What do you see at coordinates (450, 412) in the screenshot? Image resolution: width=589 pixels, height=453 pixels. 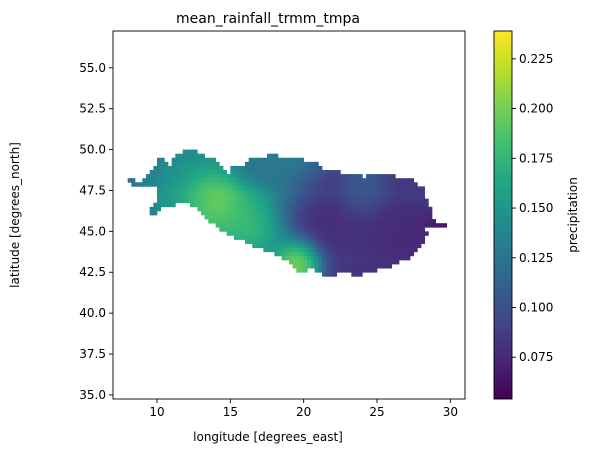 I see `x-tick-label: 30` at bounding box center [450, 412].